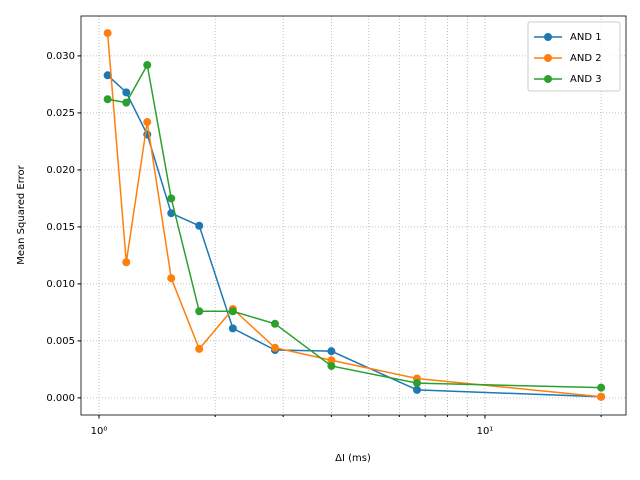 Image resolution: width=640 pixels, height=480 pixels. What do you see at coordinates (60, 227) in the screenshot?
I see `y-tick-label: 0.015` at bounding box center [60, 227].